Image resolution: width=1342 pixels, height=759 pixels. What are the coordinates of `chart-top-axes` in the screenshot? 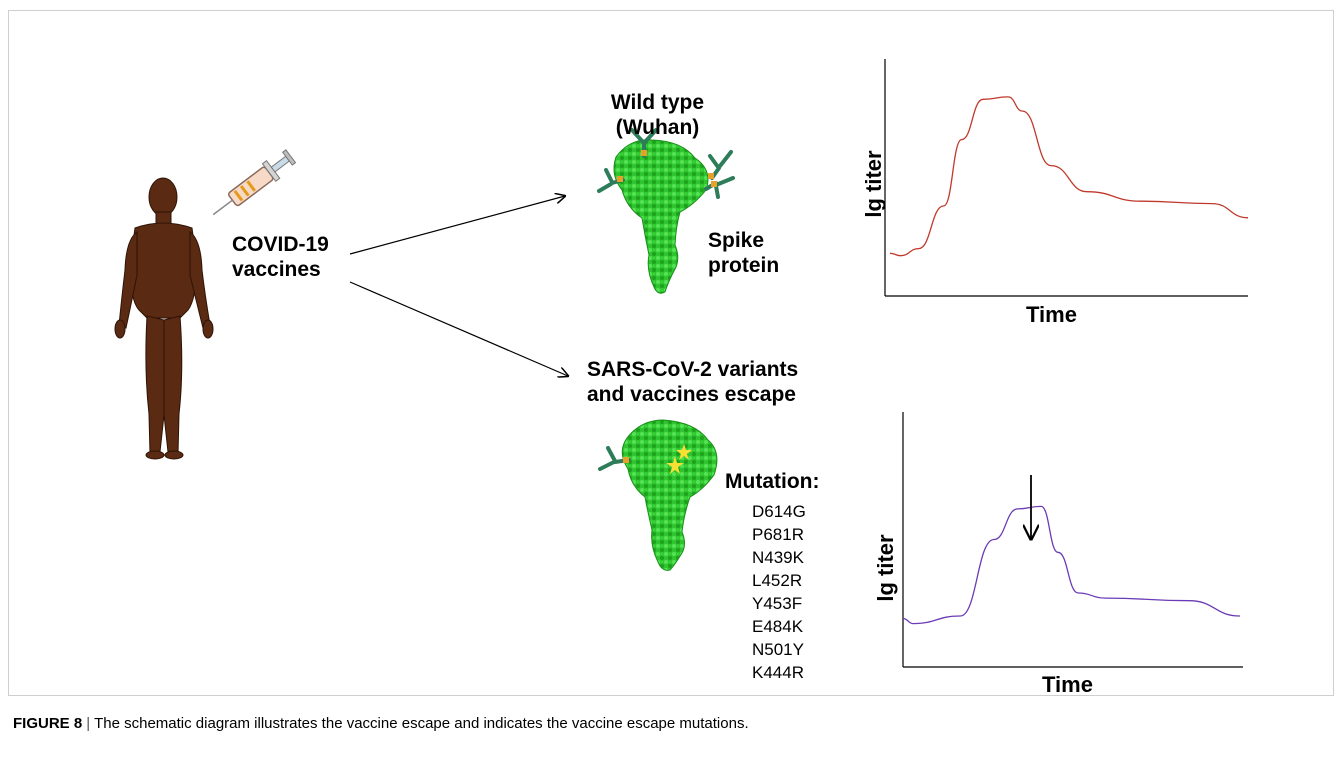 It's located at (1066, 178).